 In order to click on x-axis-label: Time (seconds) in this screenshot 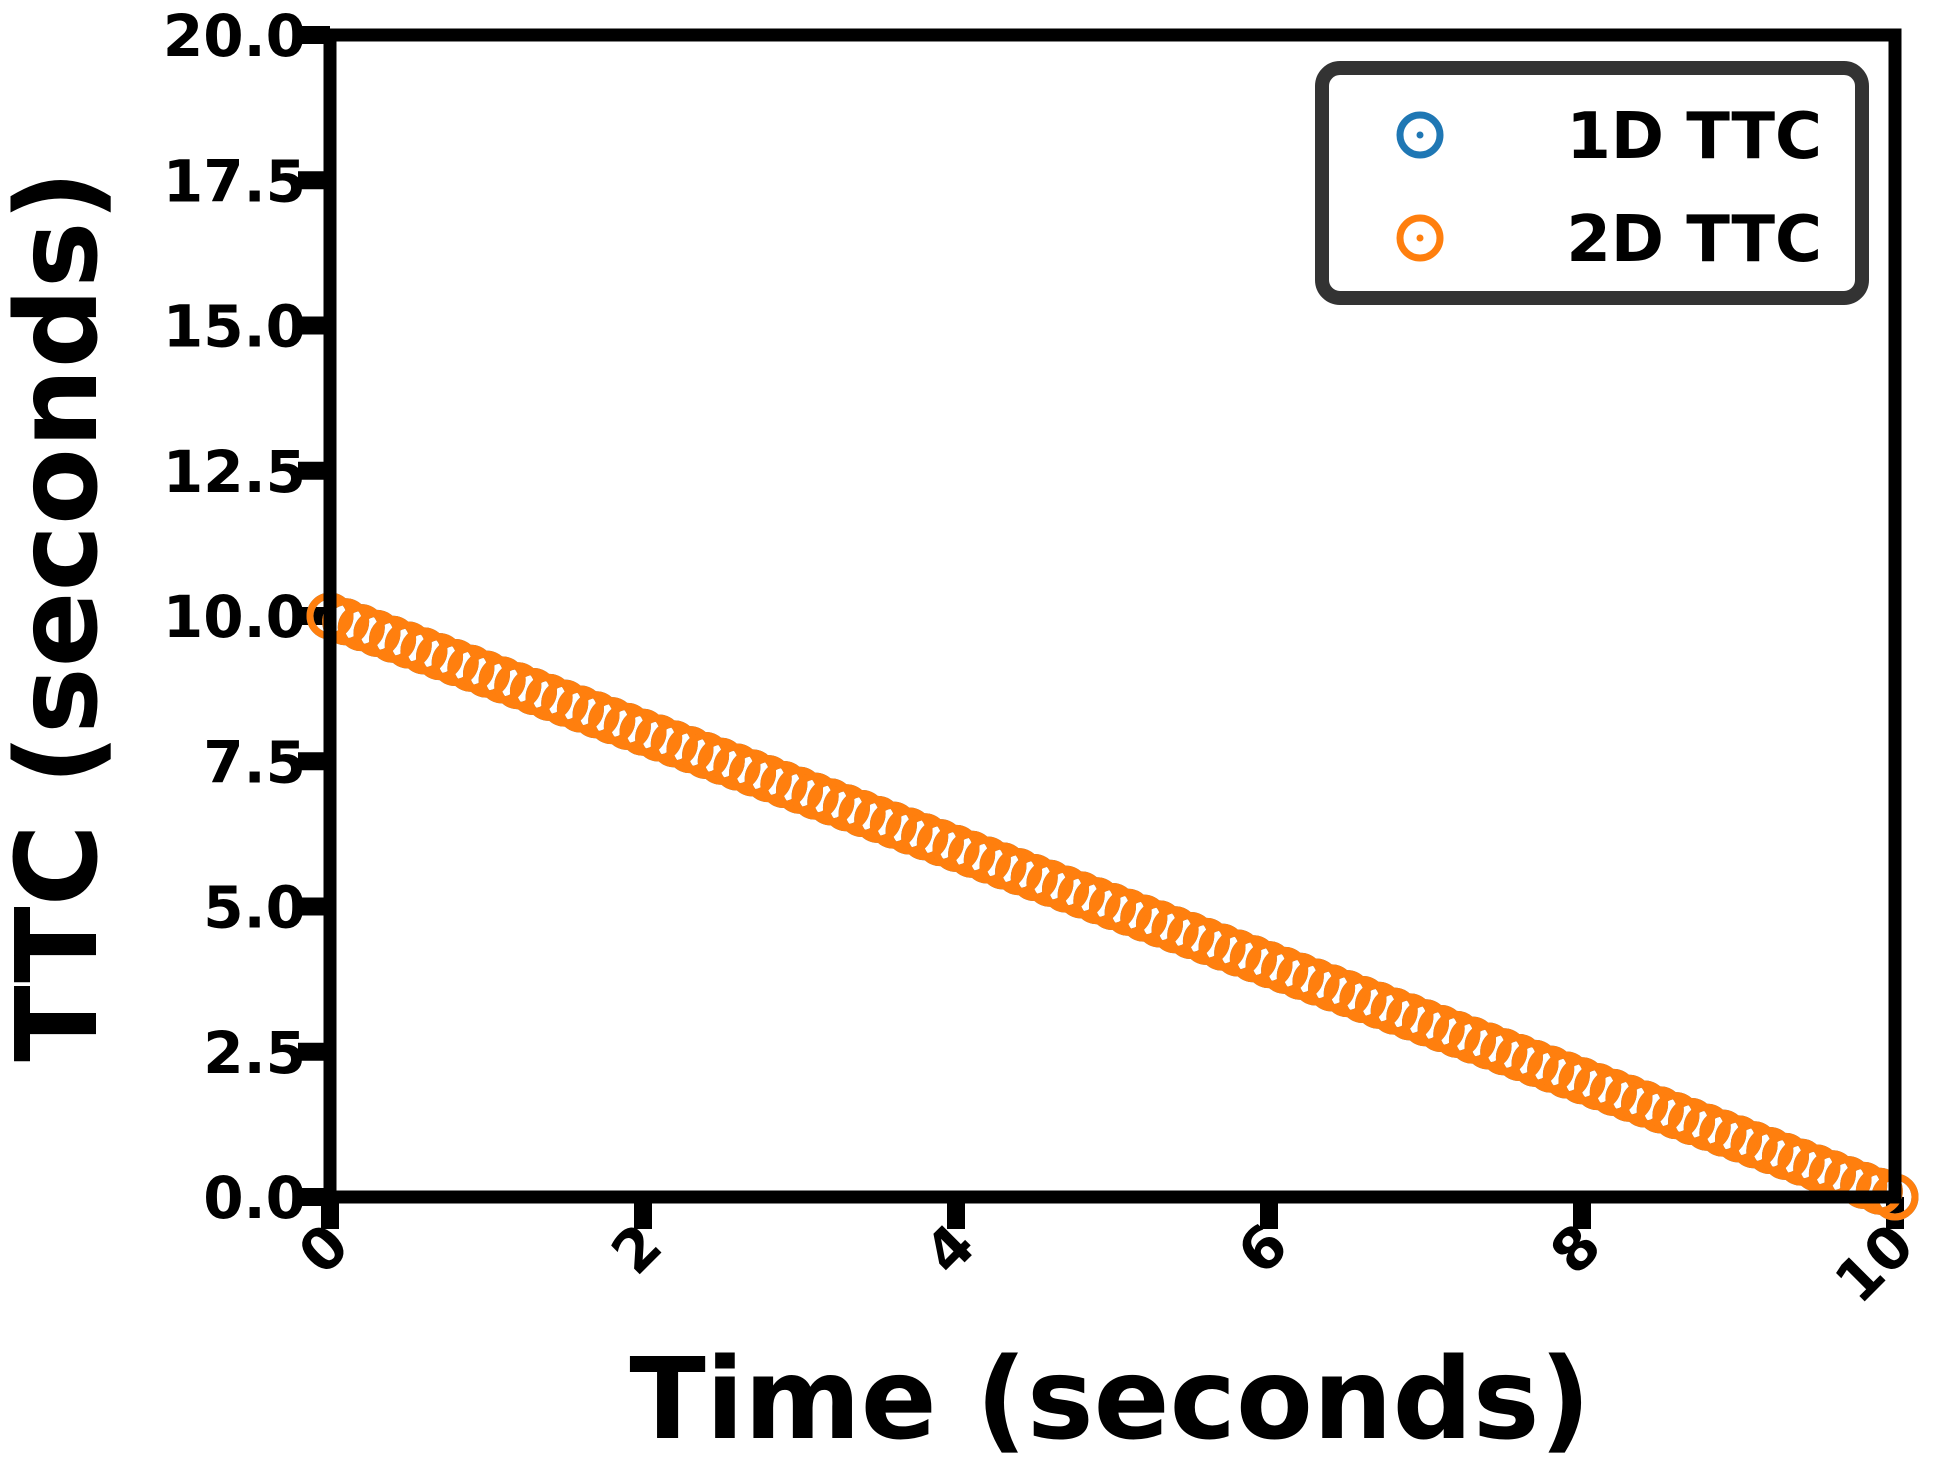, I will do `click(1109, 1398)`.